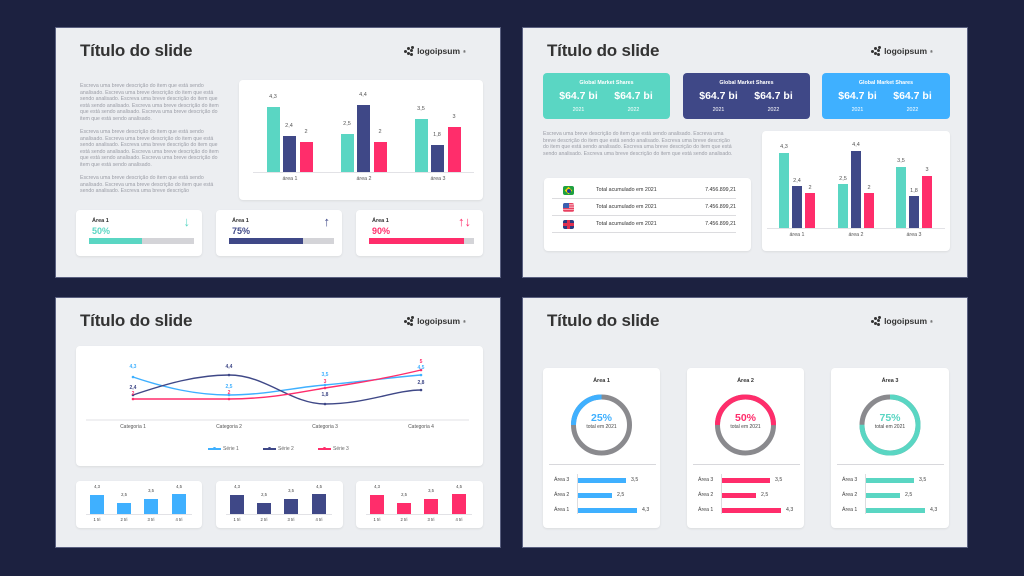 The image size is (1024, 576). I want to click on logo-mark: ®, so click(464, 321).